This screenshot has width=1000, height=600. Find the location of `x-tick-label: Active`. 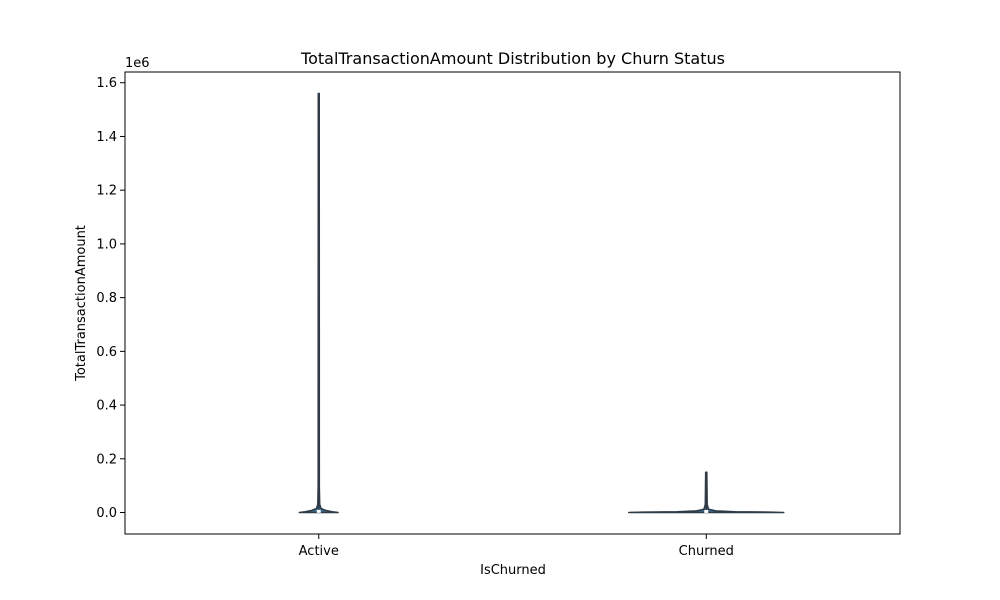

x-tick-label: Active is located at coordinates (319, 551).